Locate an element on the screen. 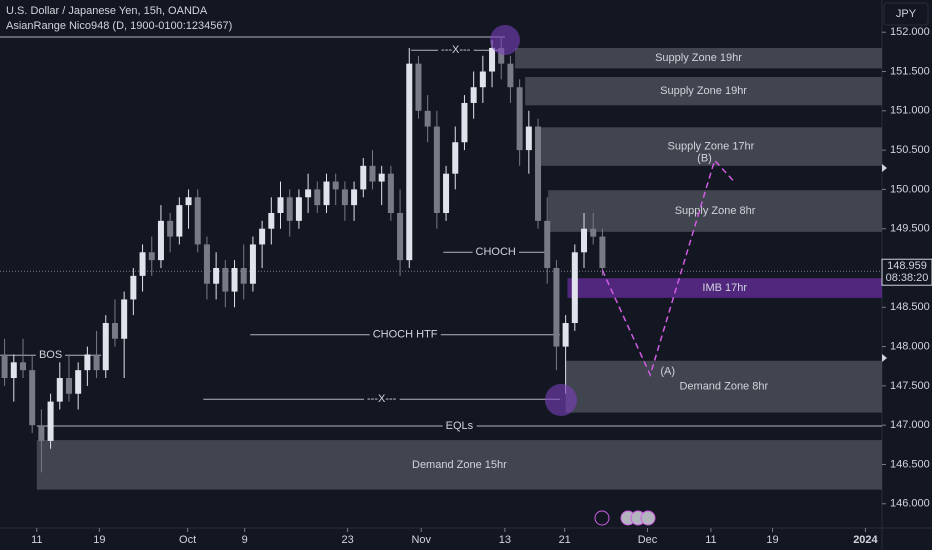 Image resolution: width=932 pixels, height=550 pixels. y-tick-label: 148.500 is located at coordinates (910, 307).